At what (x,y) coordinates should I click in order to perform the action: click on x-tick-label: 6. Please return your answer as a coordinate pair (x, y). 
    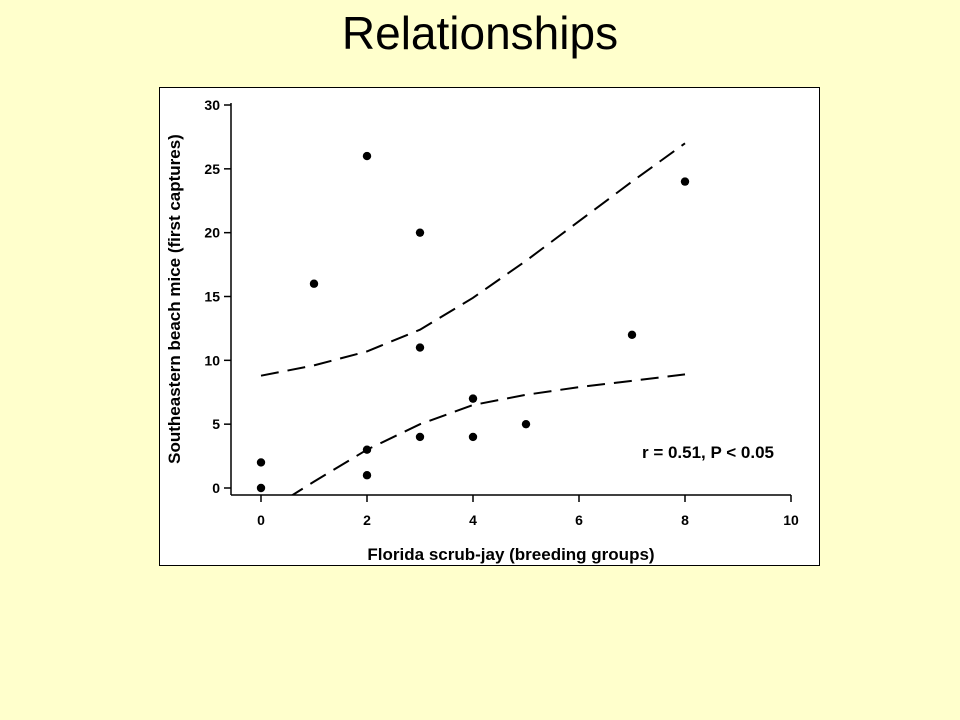
    Looking at the image, I should click on (579, 520).